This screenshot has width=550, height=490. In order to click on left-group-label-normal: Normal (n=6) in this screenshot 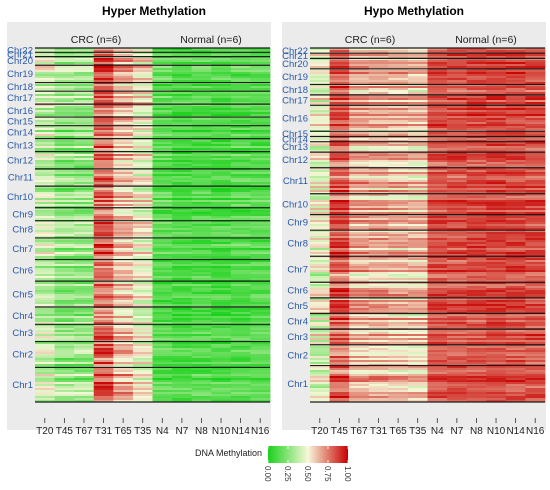, I will do `click(211, 40)`.